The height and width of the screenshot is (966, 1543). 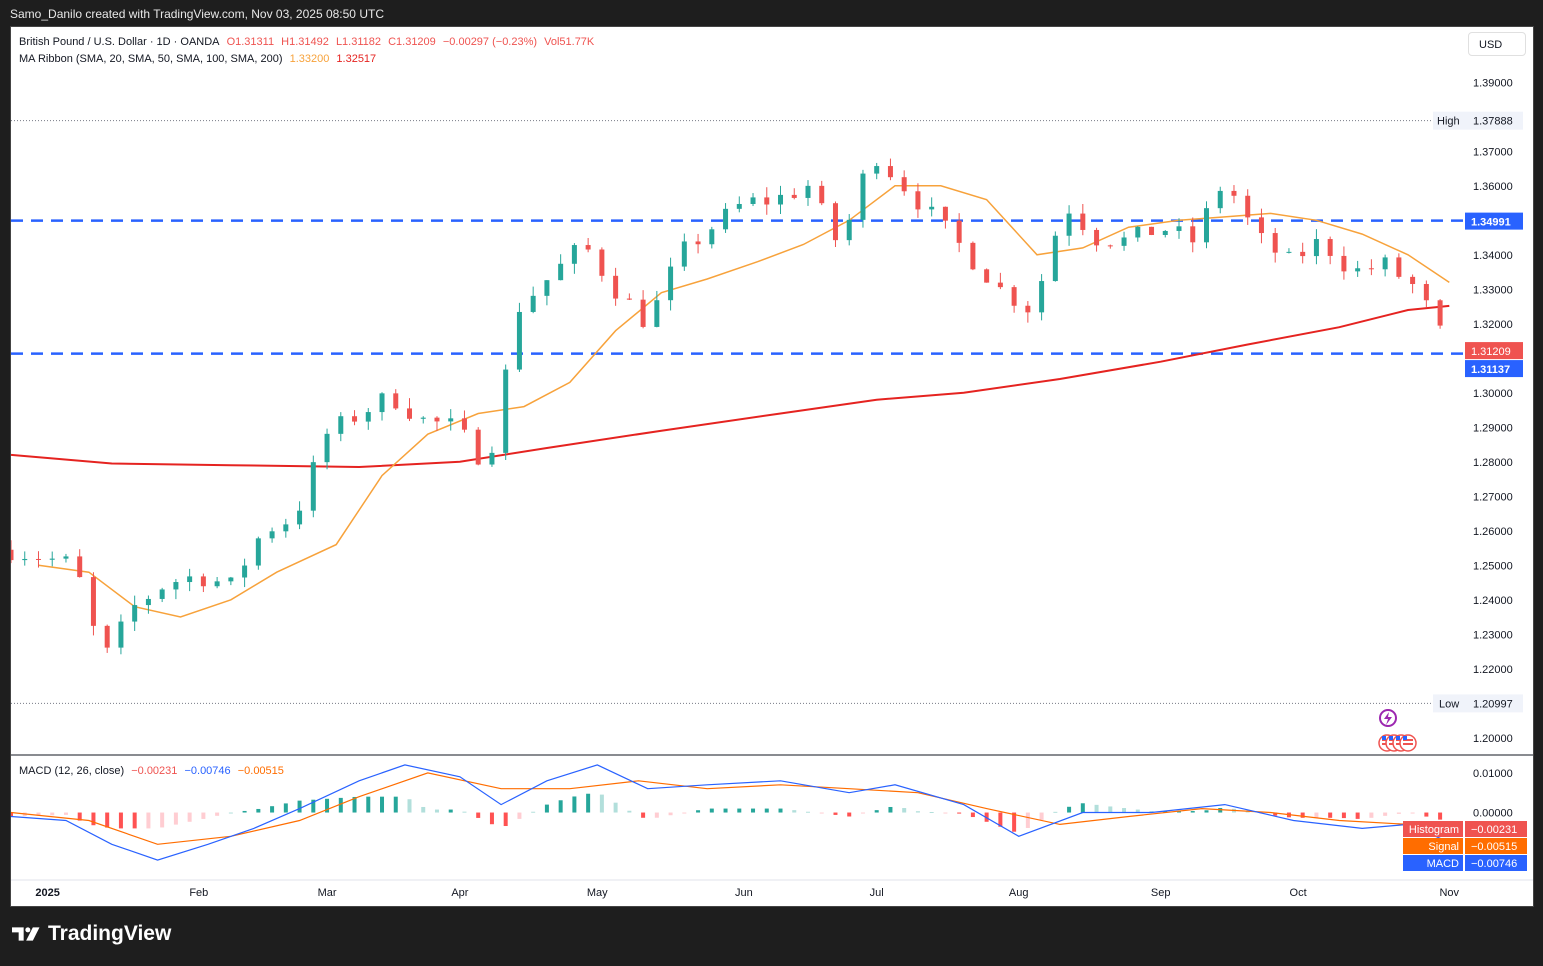 I want to click on price-axis-tick: 1.22000, so click(x=1493, y=670).